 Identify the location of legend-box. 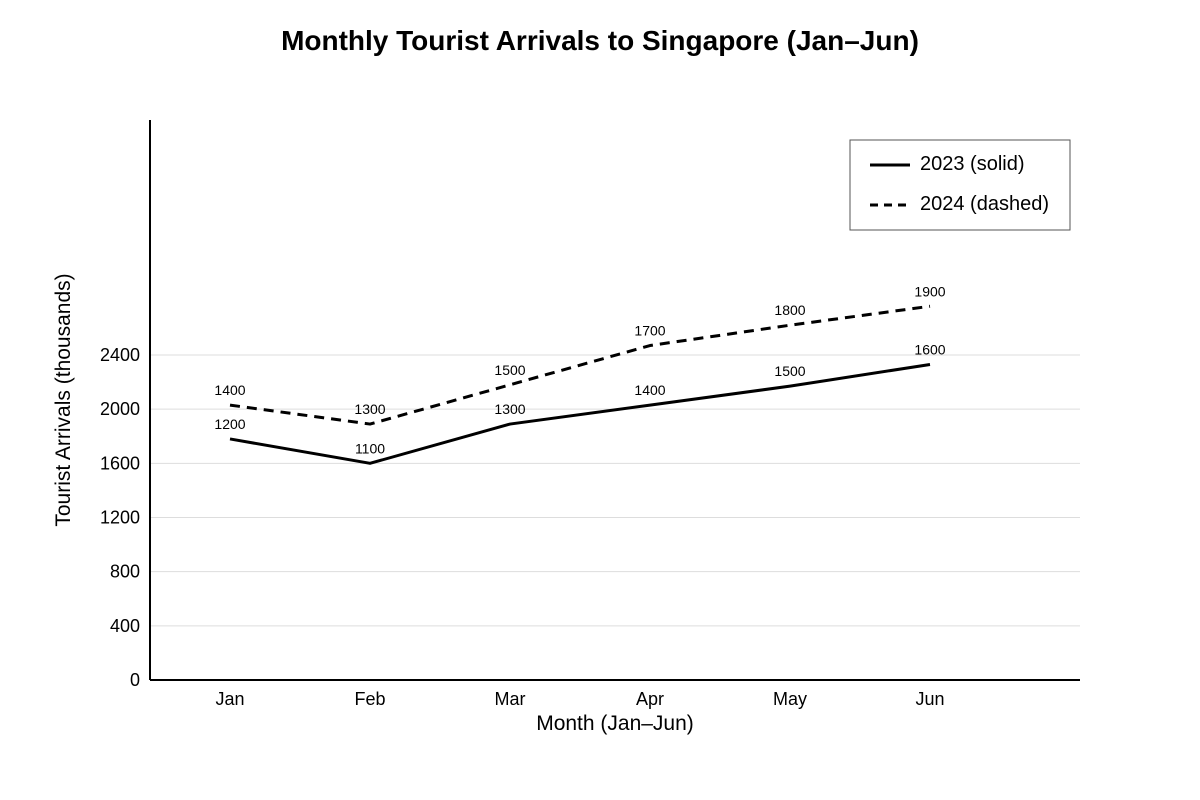
(960, 185).